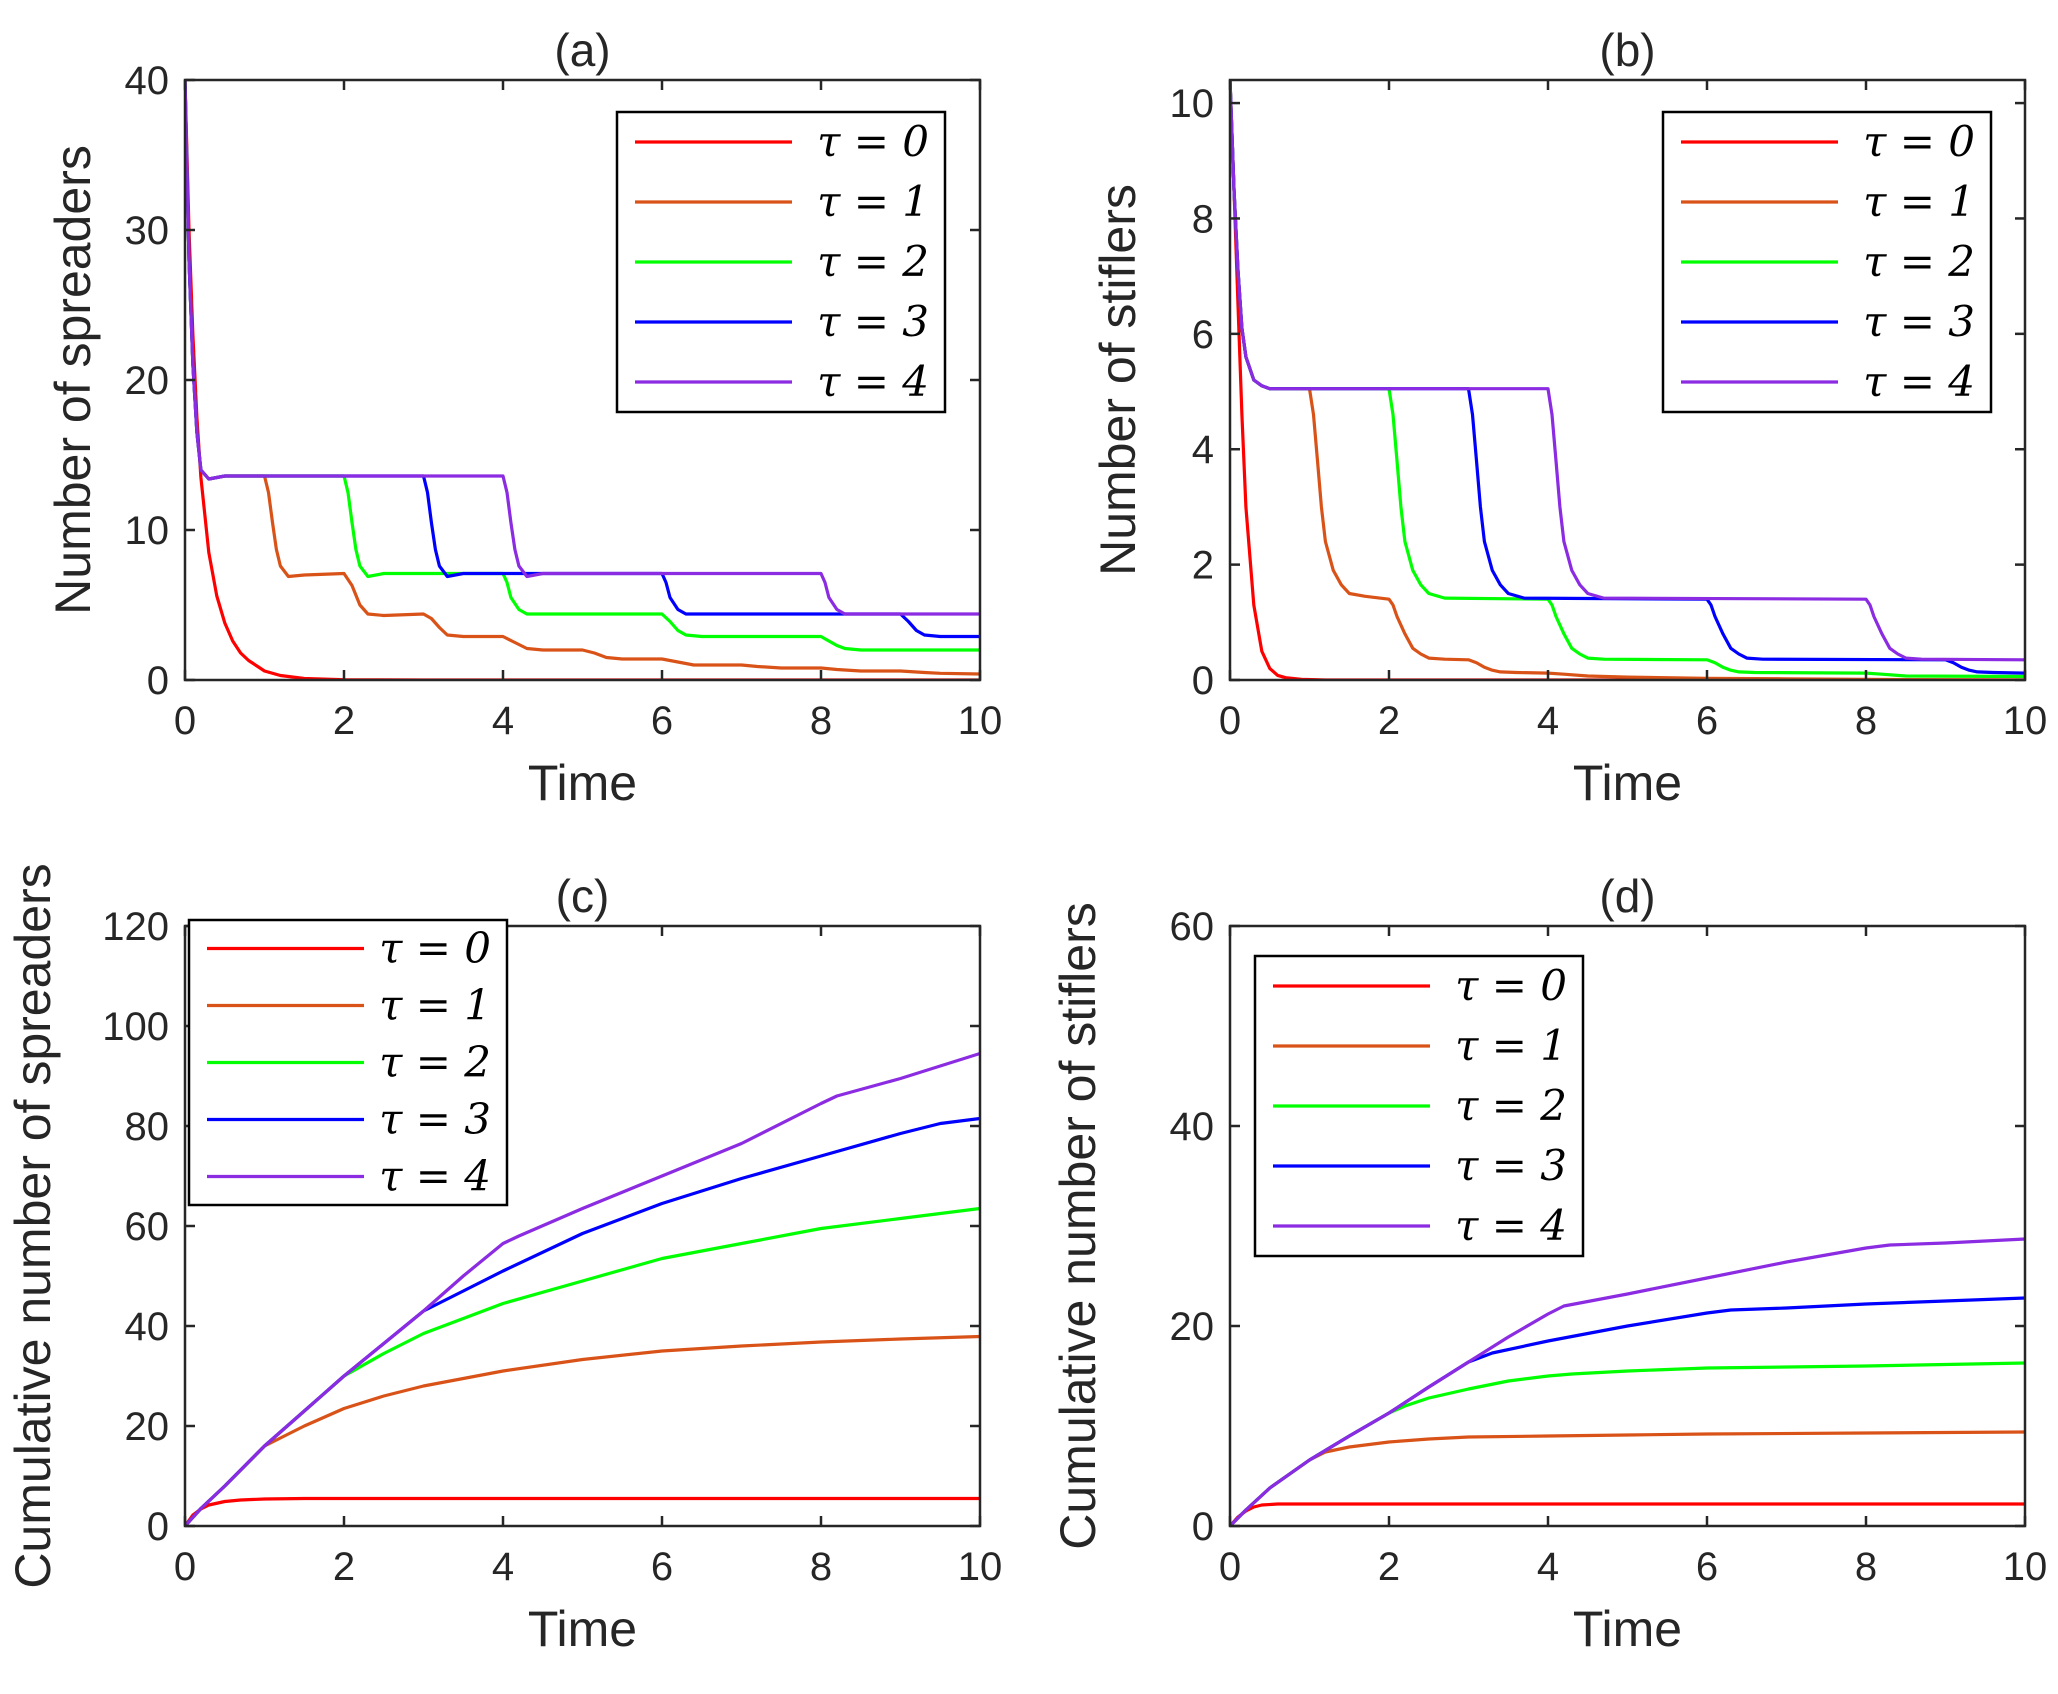 The height and width of the screenshot is (1694, 2058). What do you see at coordinates (73, 380) in the screenshot?
I see `y-axis-label: Number of spreaders` at bounding box center [73, 380].